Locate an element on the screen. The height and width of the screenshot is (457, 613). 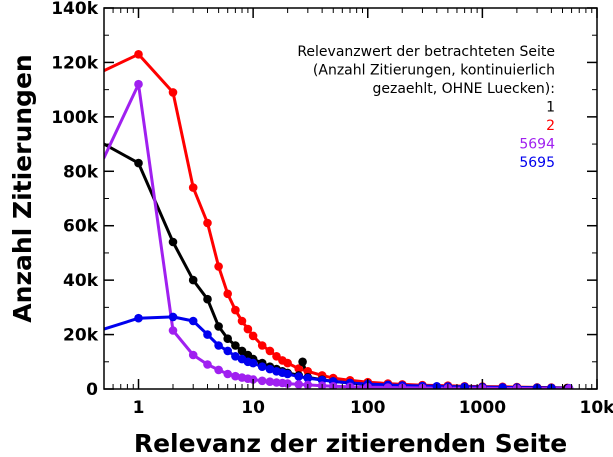
x-tick-label: 1000 is located at coordinates (482, 408).